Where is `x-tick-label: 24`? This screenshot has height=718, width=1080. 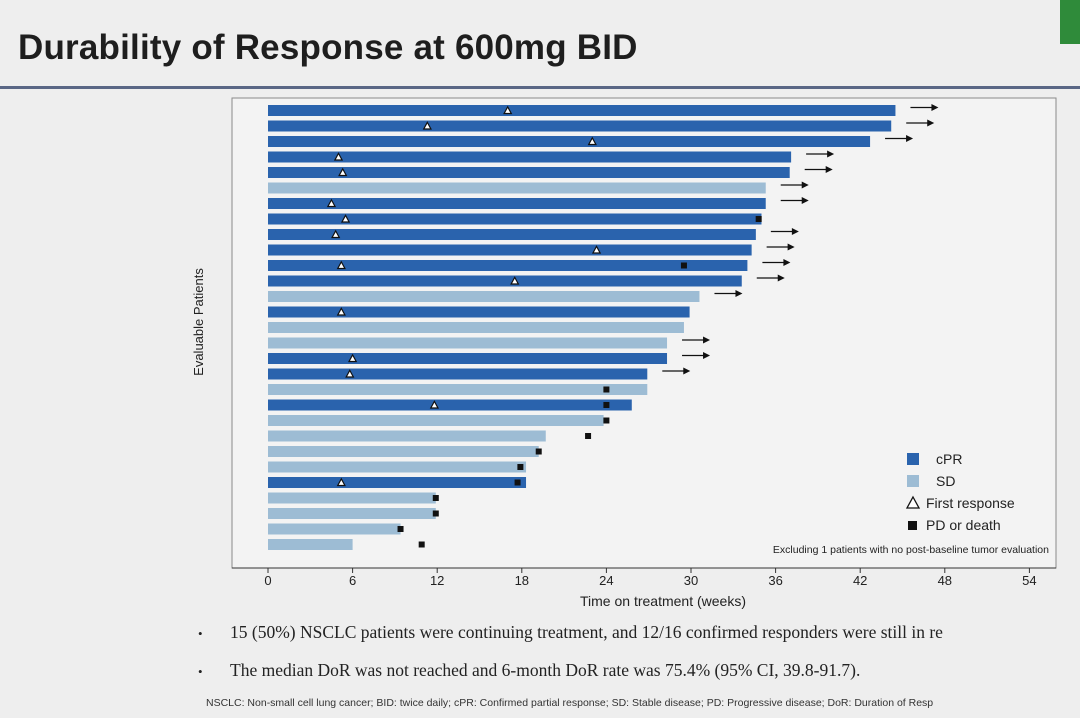 x-tick-label: 24 is located at coordinates (606, 580).